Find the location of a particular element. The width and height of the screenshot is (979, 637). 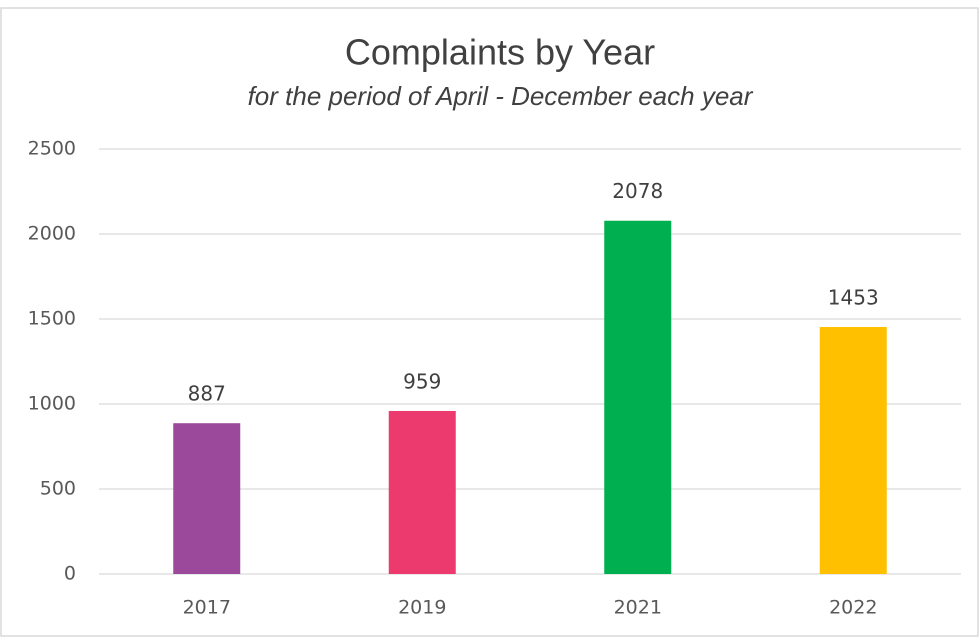

y-tick-label: 2500 is located at coordinates (52, 149).